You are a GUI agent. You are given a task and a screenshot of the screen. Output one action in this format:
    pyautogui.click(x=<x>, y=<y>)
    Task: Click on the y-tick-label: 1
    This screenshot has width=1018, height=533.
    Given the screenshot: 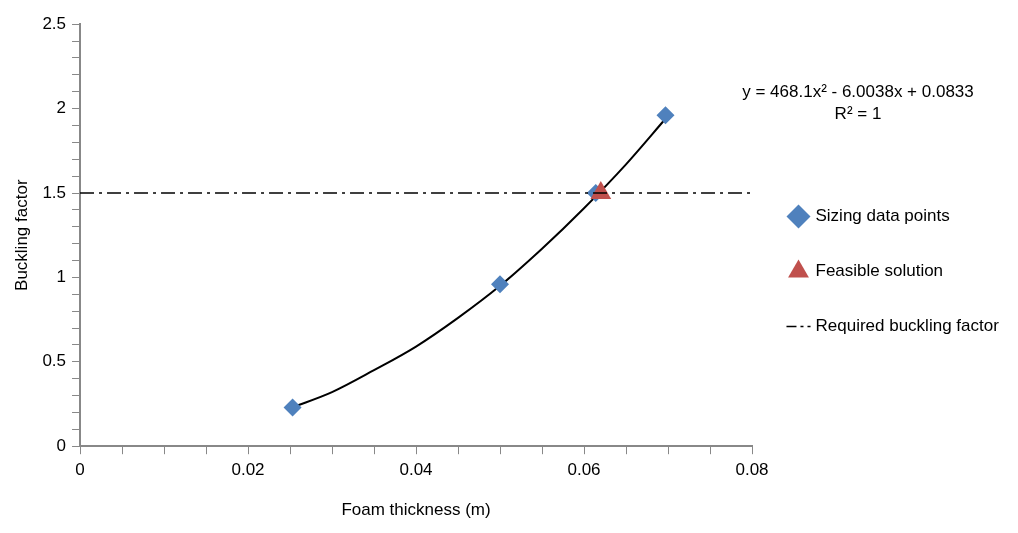 What is the action you would take?
    pyautogui.click(x=61, y=277)
    